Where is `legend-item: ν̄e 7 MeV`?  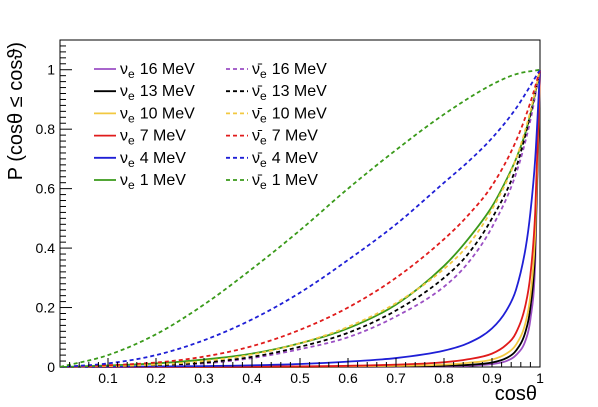 legend-item: ν̄e 7 MeV is located at coordinates (272, 138).